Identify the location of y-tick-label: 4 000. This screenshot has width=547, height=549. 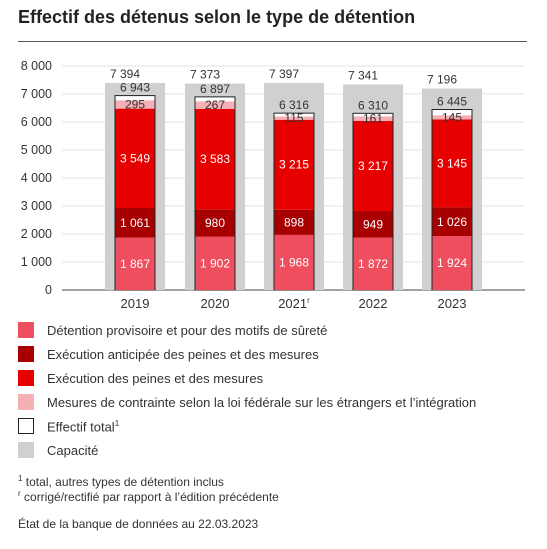
(36, 178).